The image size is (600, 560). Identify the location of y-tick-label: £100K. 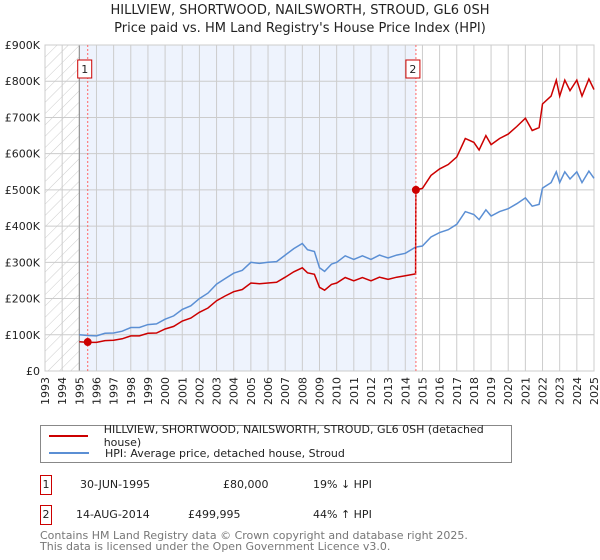
(23, 335).